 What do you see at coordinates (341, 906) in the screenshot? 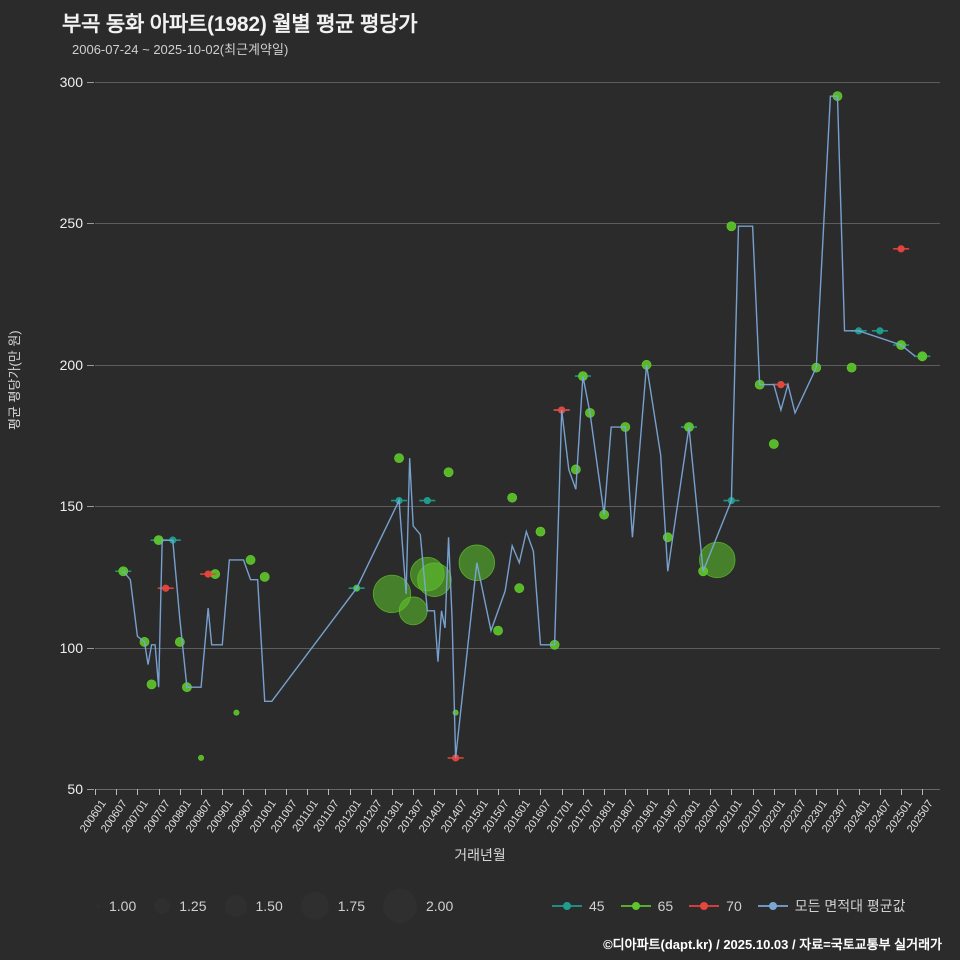
I see `size-legend-item: 1.75` at bounding box center [341, 906].